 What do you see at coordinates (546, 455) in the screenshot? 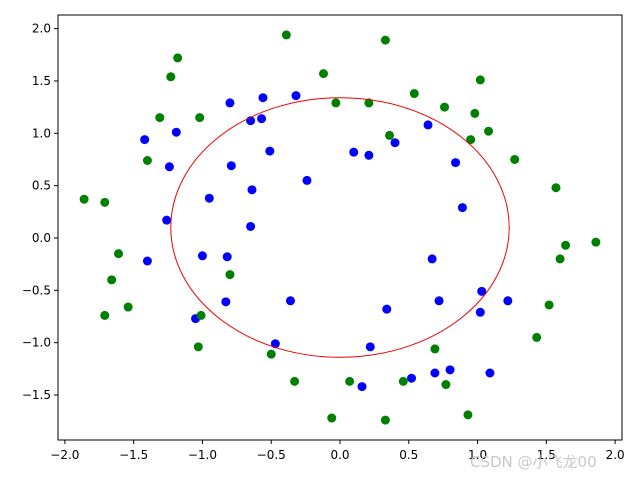
I see `x-tick-label: 1.5` at bounding box center [546, 455].